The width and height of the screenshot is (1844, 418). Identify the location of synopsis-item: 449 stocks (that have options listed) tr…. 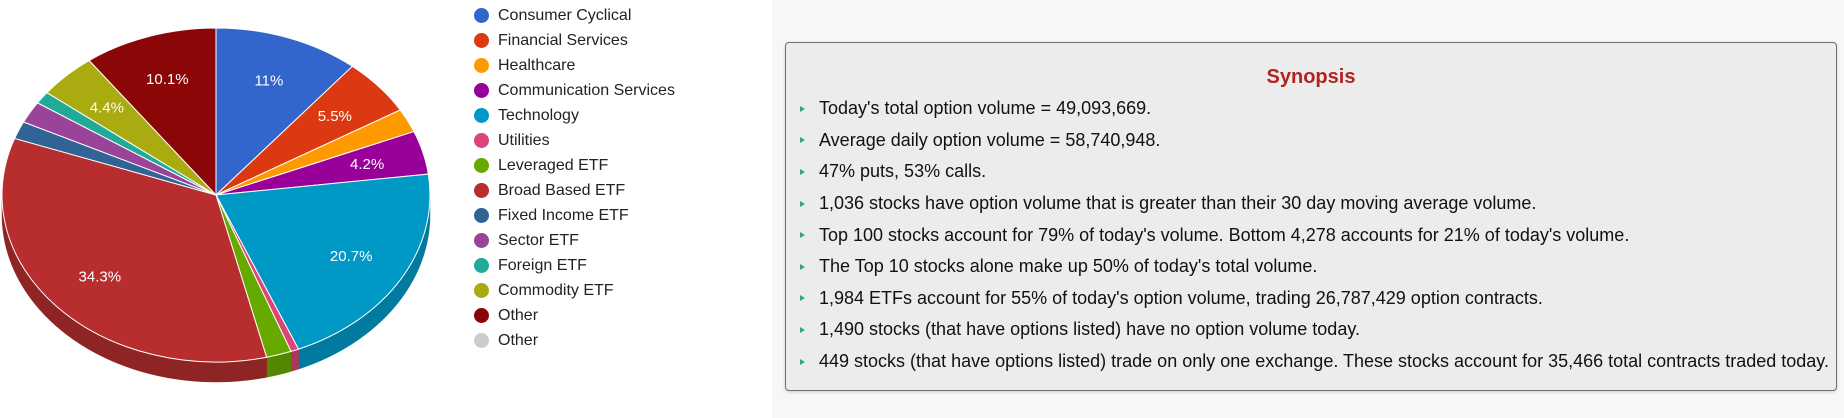
(1318, 362).